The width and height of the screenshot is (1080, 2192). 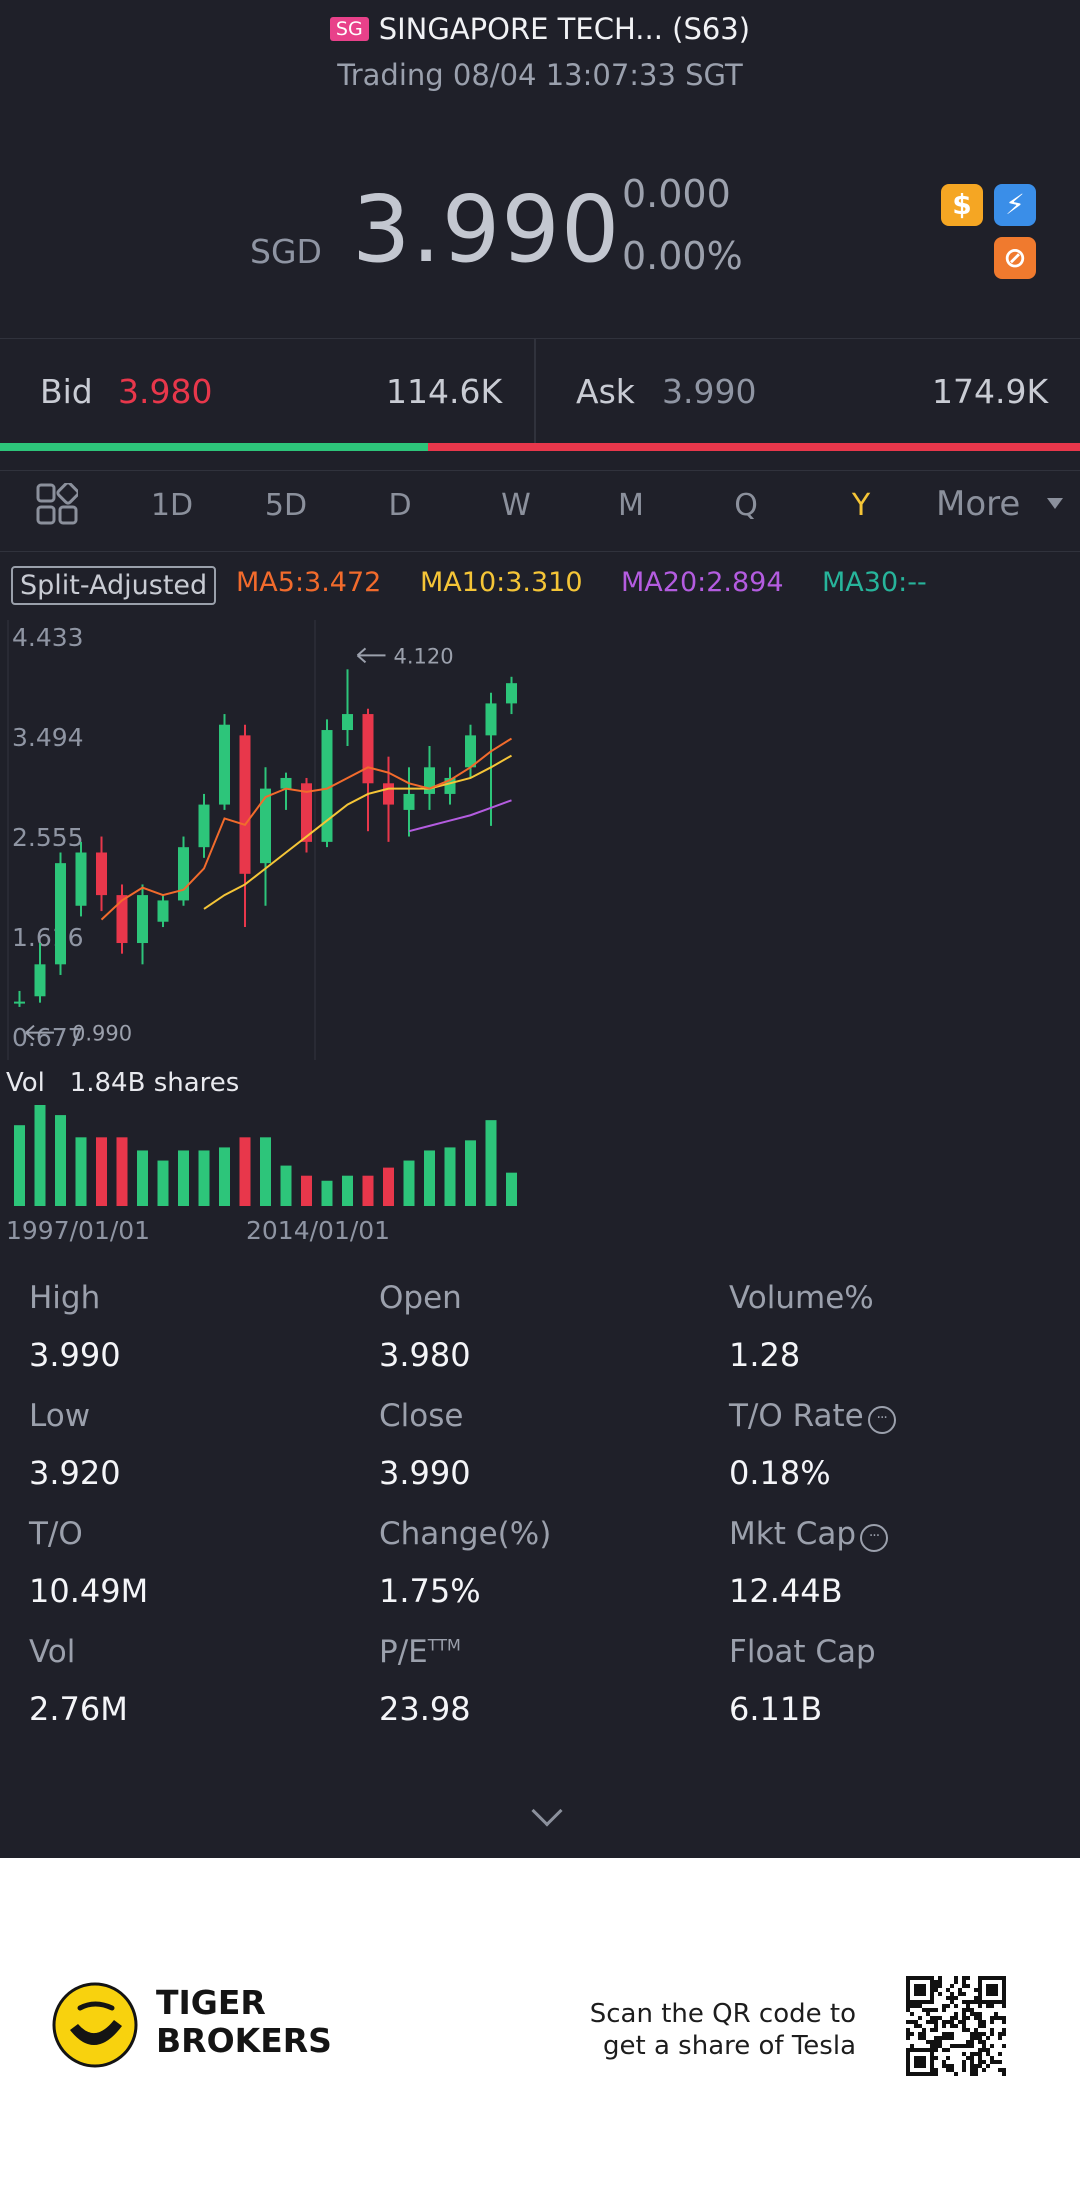 What do you see at coordinates (786, 1591) in the screenshot?
I see `stat-value: 12.44B` at bounding box center [786, 1591].